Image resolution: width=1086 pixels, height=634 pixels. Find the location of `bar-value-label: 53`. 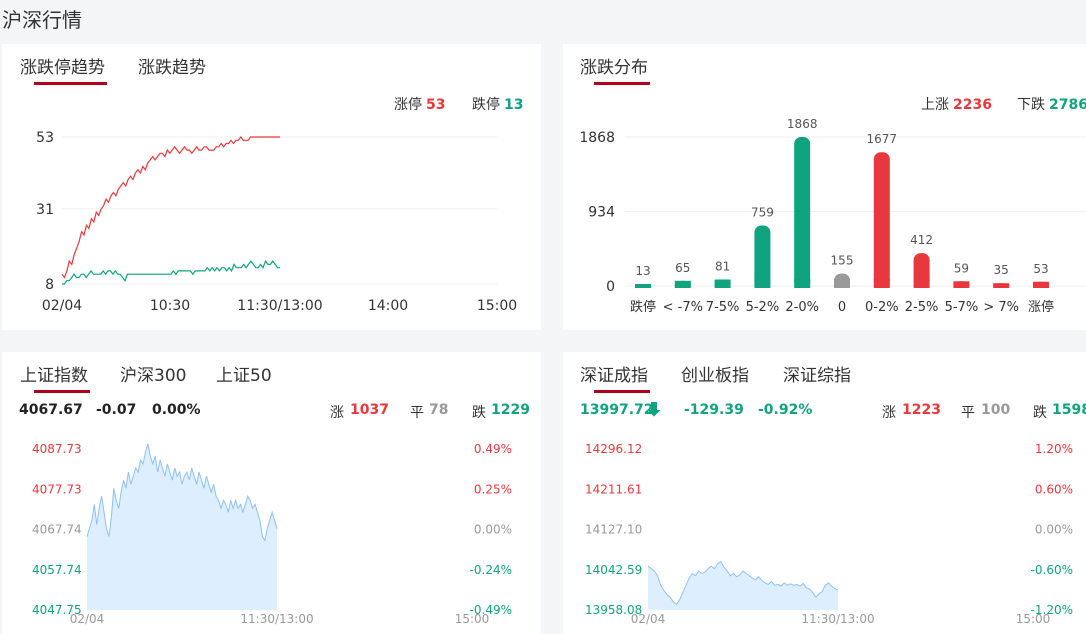

bar-value-label: 53 is located at coordinates (1040, 269).